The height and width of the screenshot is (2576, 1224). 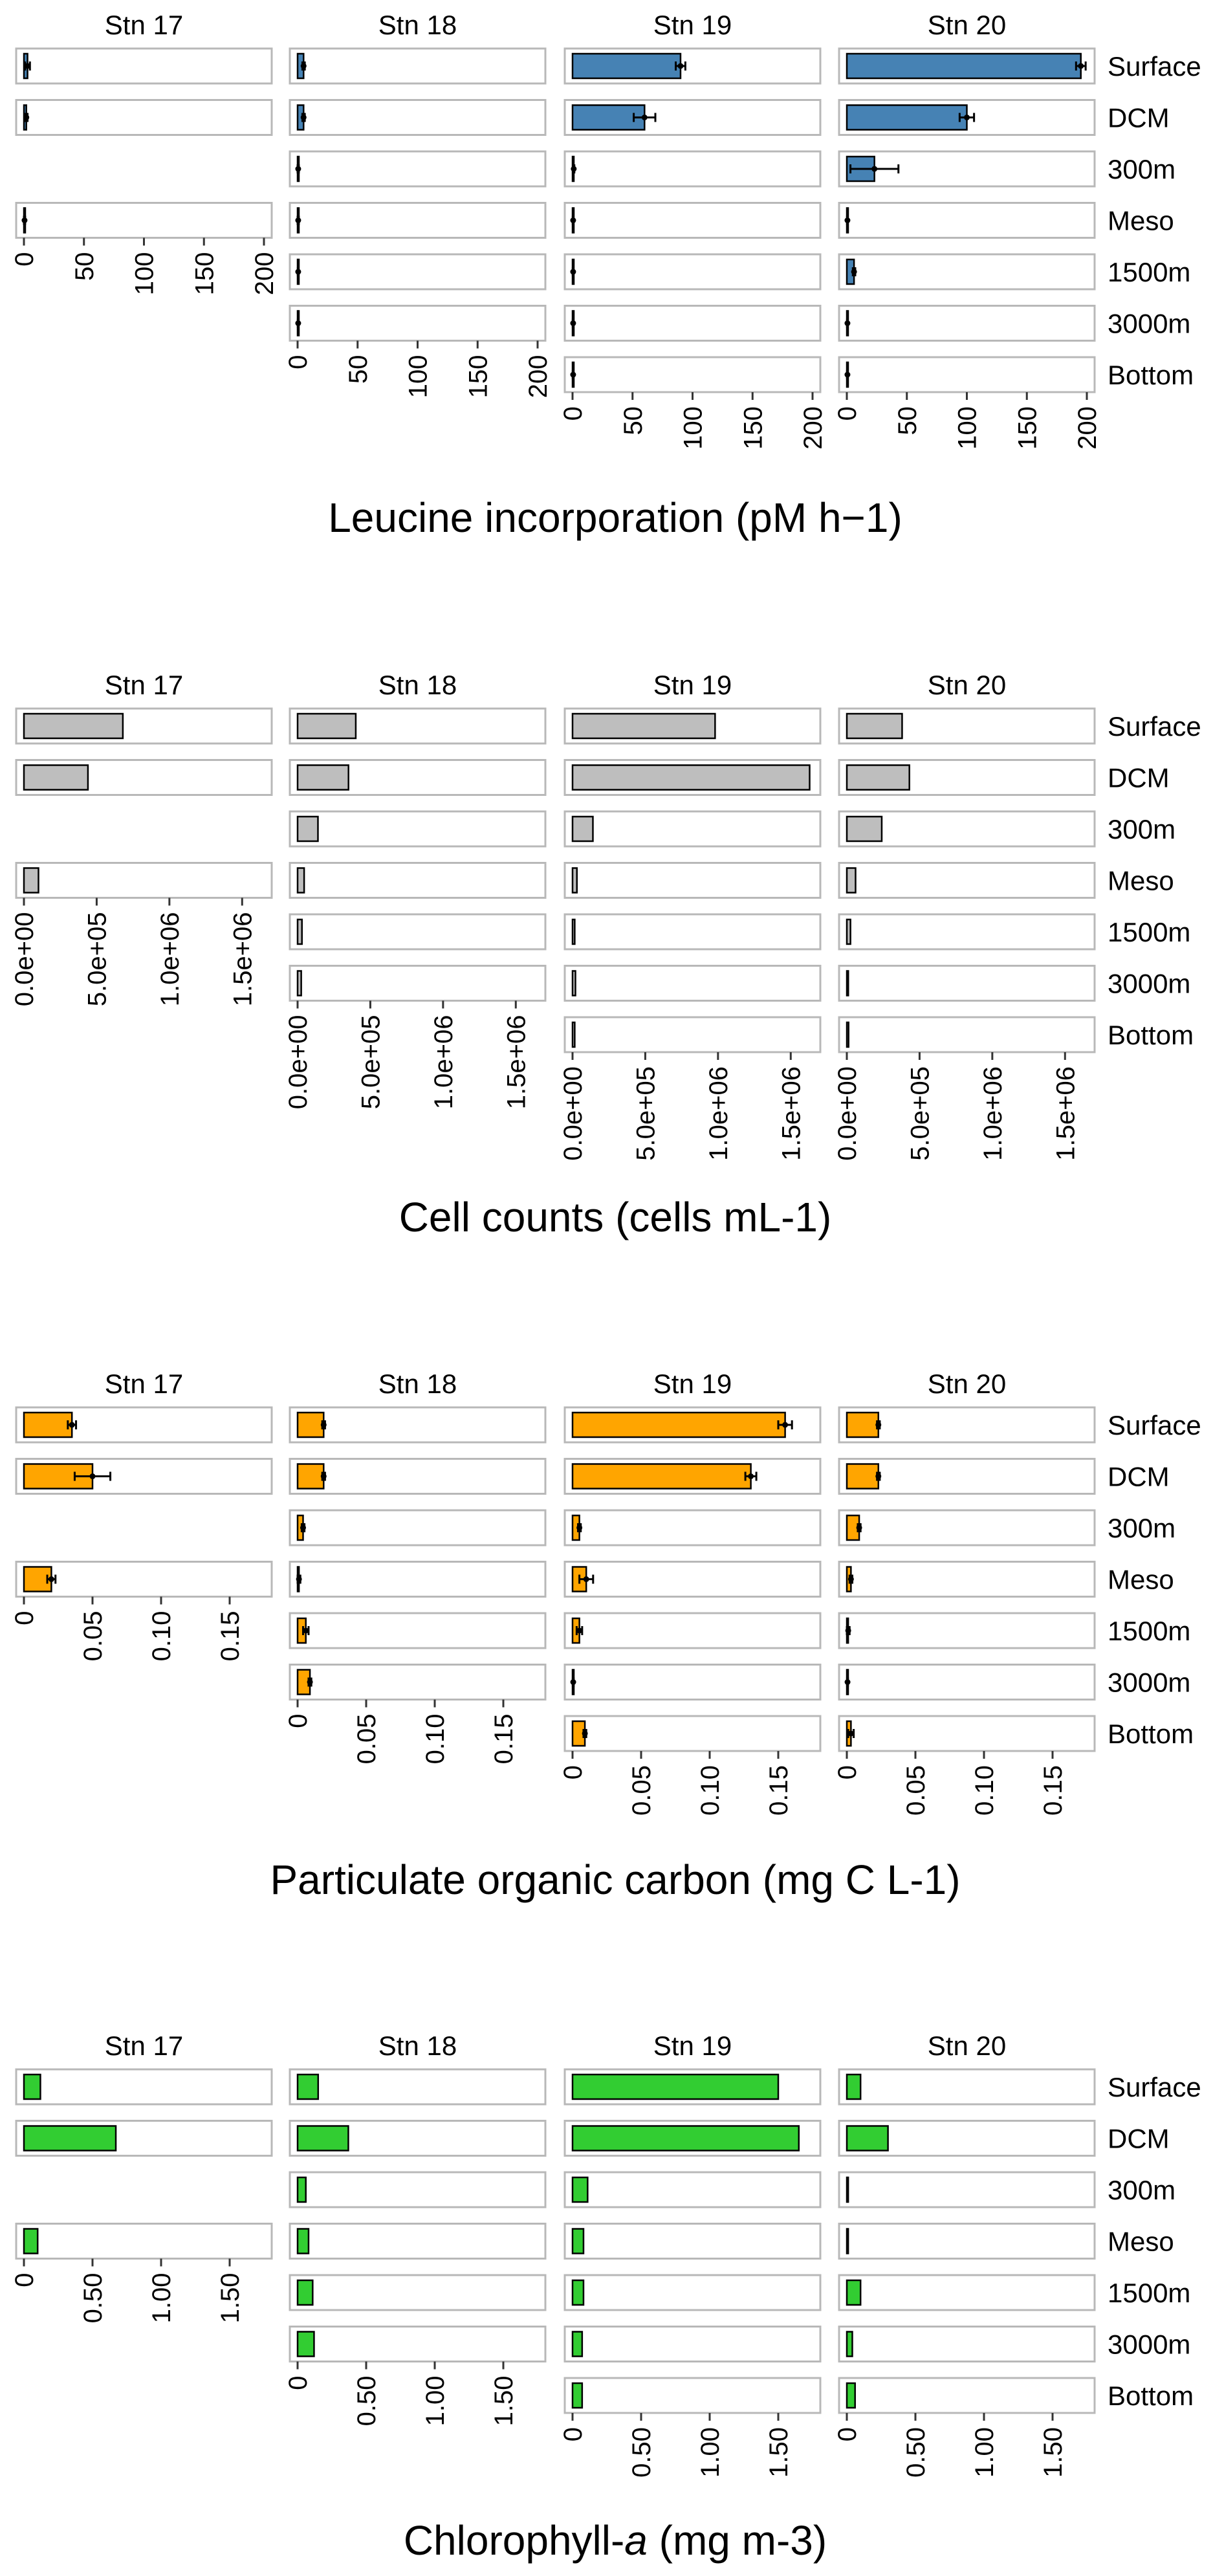 I want to click on station-strip-label: Stn 17, so click(x=144, y=25).